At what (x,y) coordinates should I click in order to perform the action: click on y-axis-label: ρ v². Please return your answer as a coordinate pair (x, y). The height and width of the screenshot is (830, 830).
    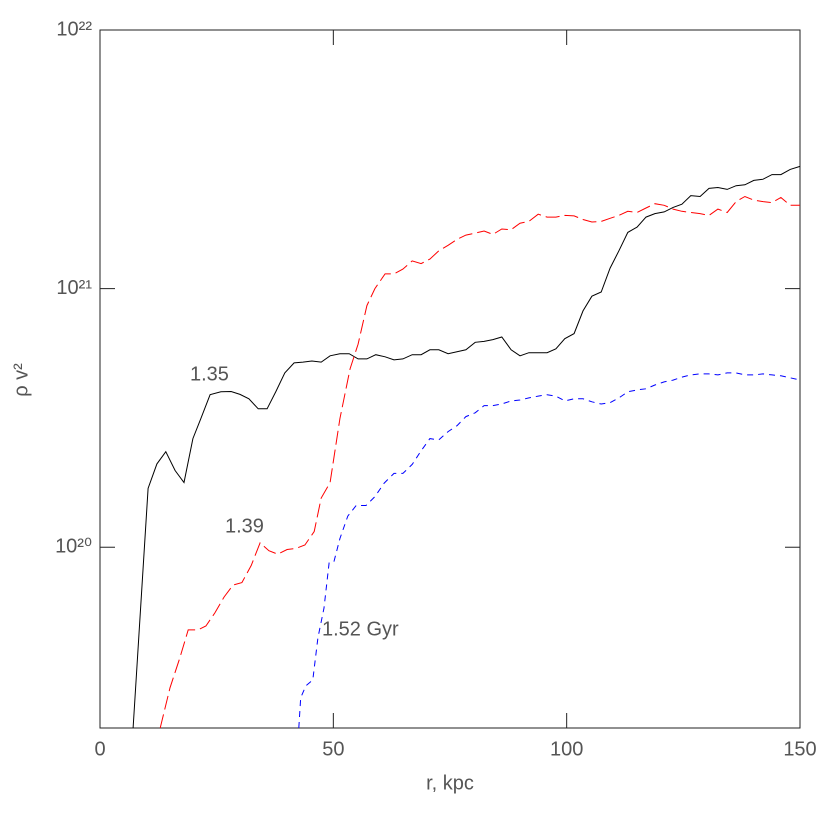
    Looking at the image, I should click on (21, 380).